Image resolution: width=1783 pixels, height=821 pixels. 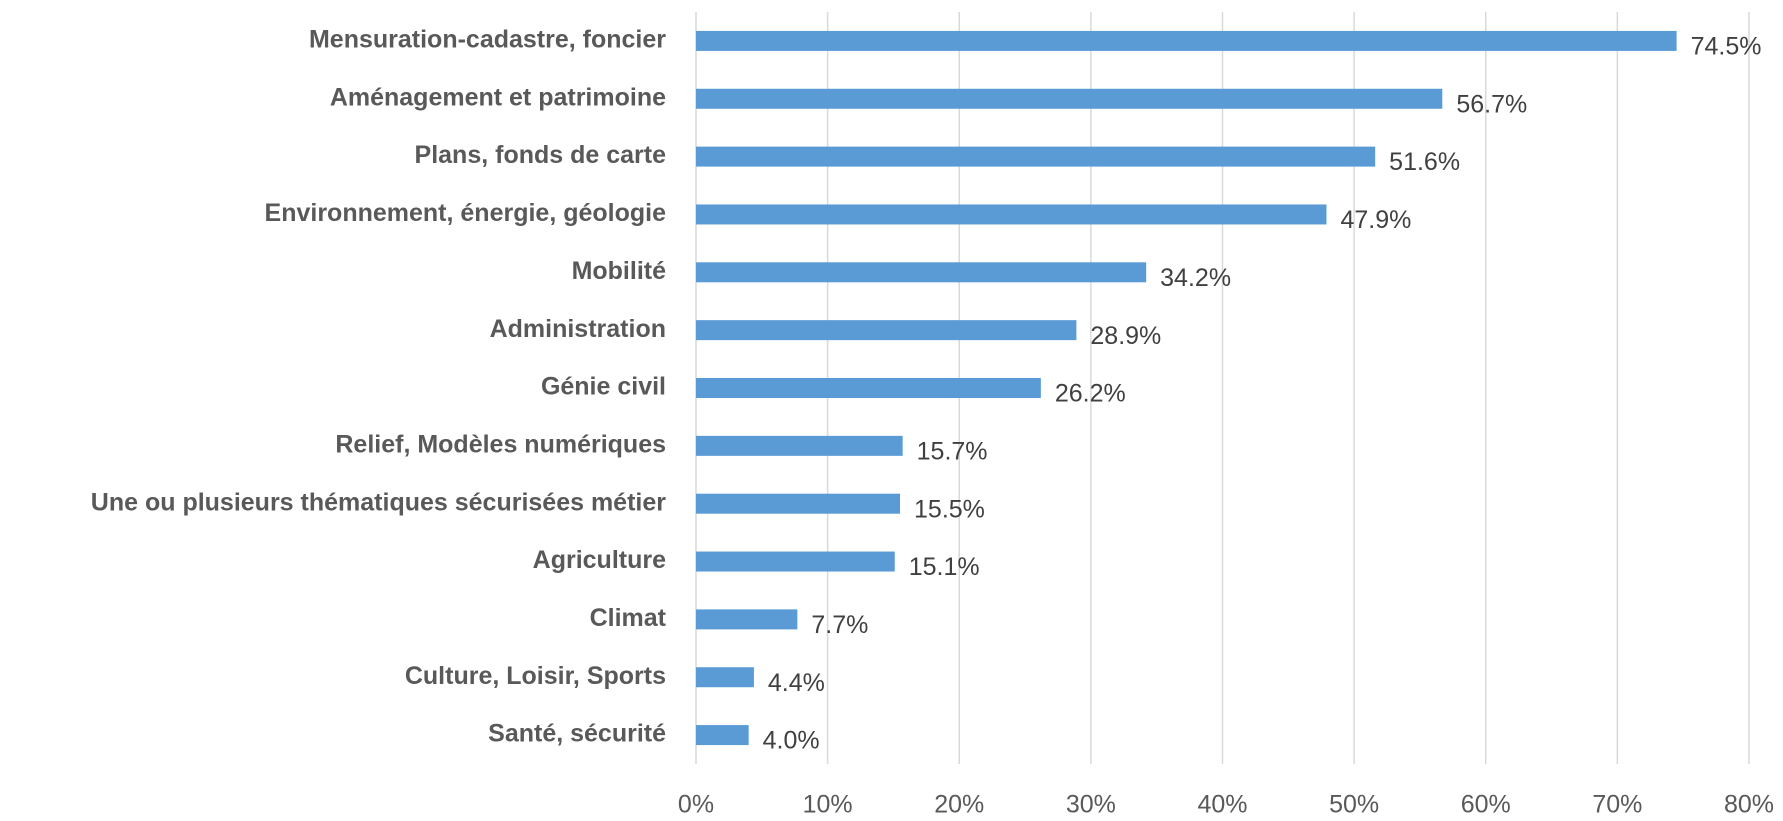 I want to click on x-tick-label: 50%, so click(x=1354, y=805).